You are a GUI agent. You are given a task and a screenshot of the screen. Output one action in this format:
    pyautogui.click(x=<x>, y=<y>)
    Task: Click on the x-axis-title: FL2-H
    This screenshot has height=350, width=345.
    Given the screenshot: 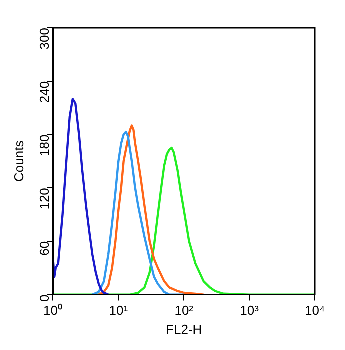 What is the action you would take?
    pyautogui.click(x=184, y=329)
    